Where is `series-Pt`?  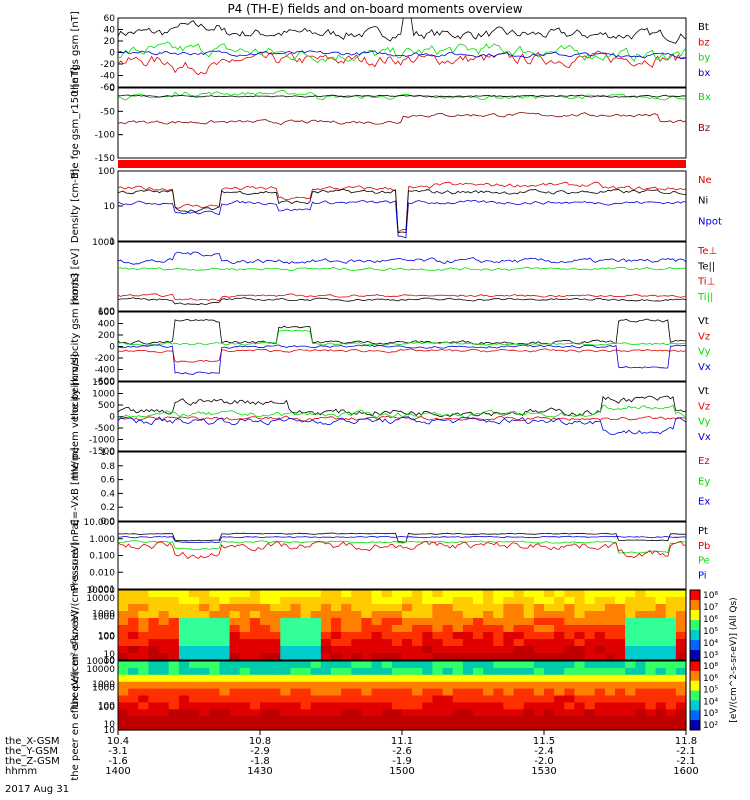 series-Pt is located at coordinates (402, 537).